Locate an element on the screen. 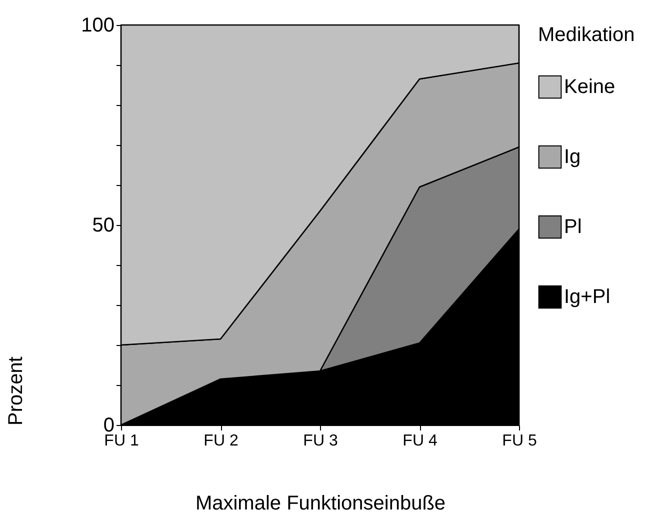 This screenshot has width=665, height=520. x-tick-label: FU 5 is located at coordinates (519, 441).